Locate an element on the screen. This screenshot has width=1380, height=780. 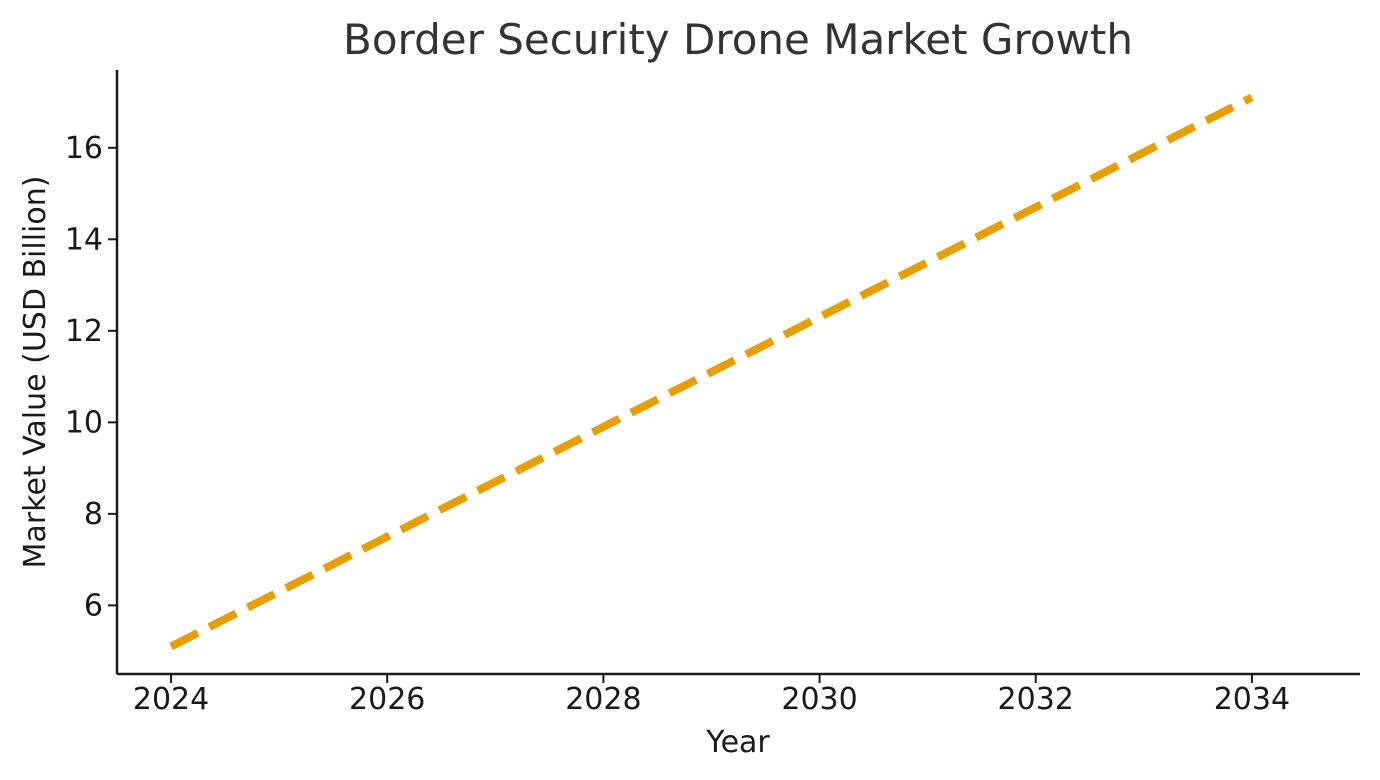
y-axis-label: Market Value (USD Billion) is located at coordinates (35, 372).